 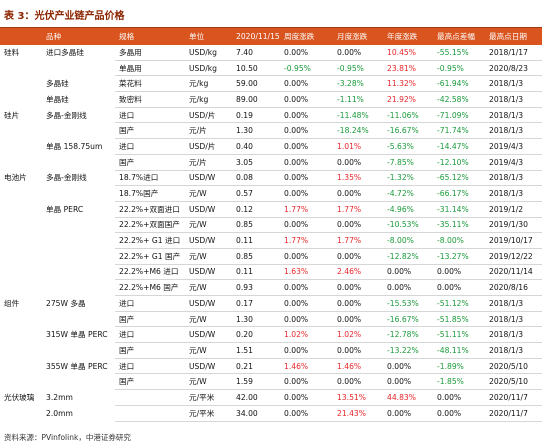 What do you see at coordinates (65, 52) in the screenshot?
I see `table-cell: 进口多晶硅` at bounding box center [65, 52].